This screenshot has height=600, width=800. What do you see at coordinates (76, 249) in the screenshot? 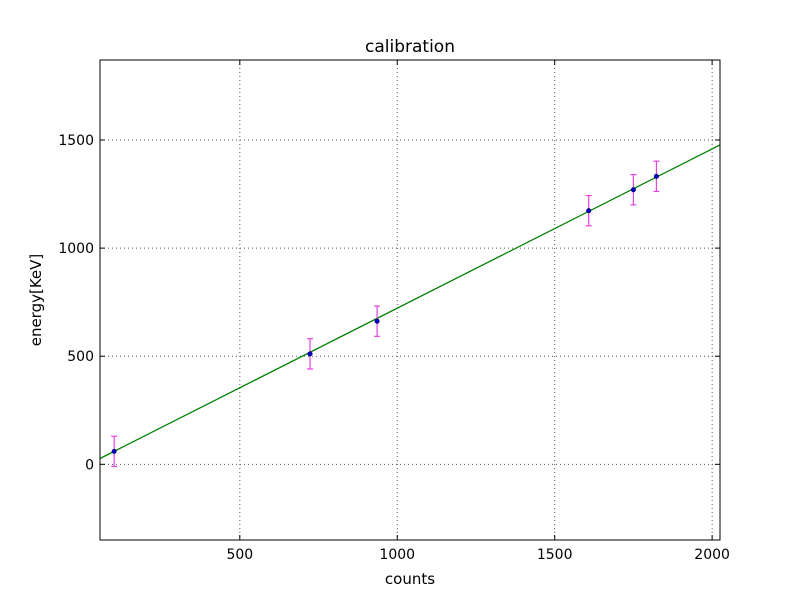
I see `y-tick-label: 1000` at bounding box center [76, 249].